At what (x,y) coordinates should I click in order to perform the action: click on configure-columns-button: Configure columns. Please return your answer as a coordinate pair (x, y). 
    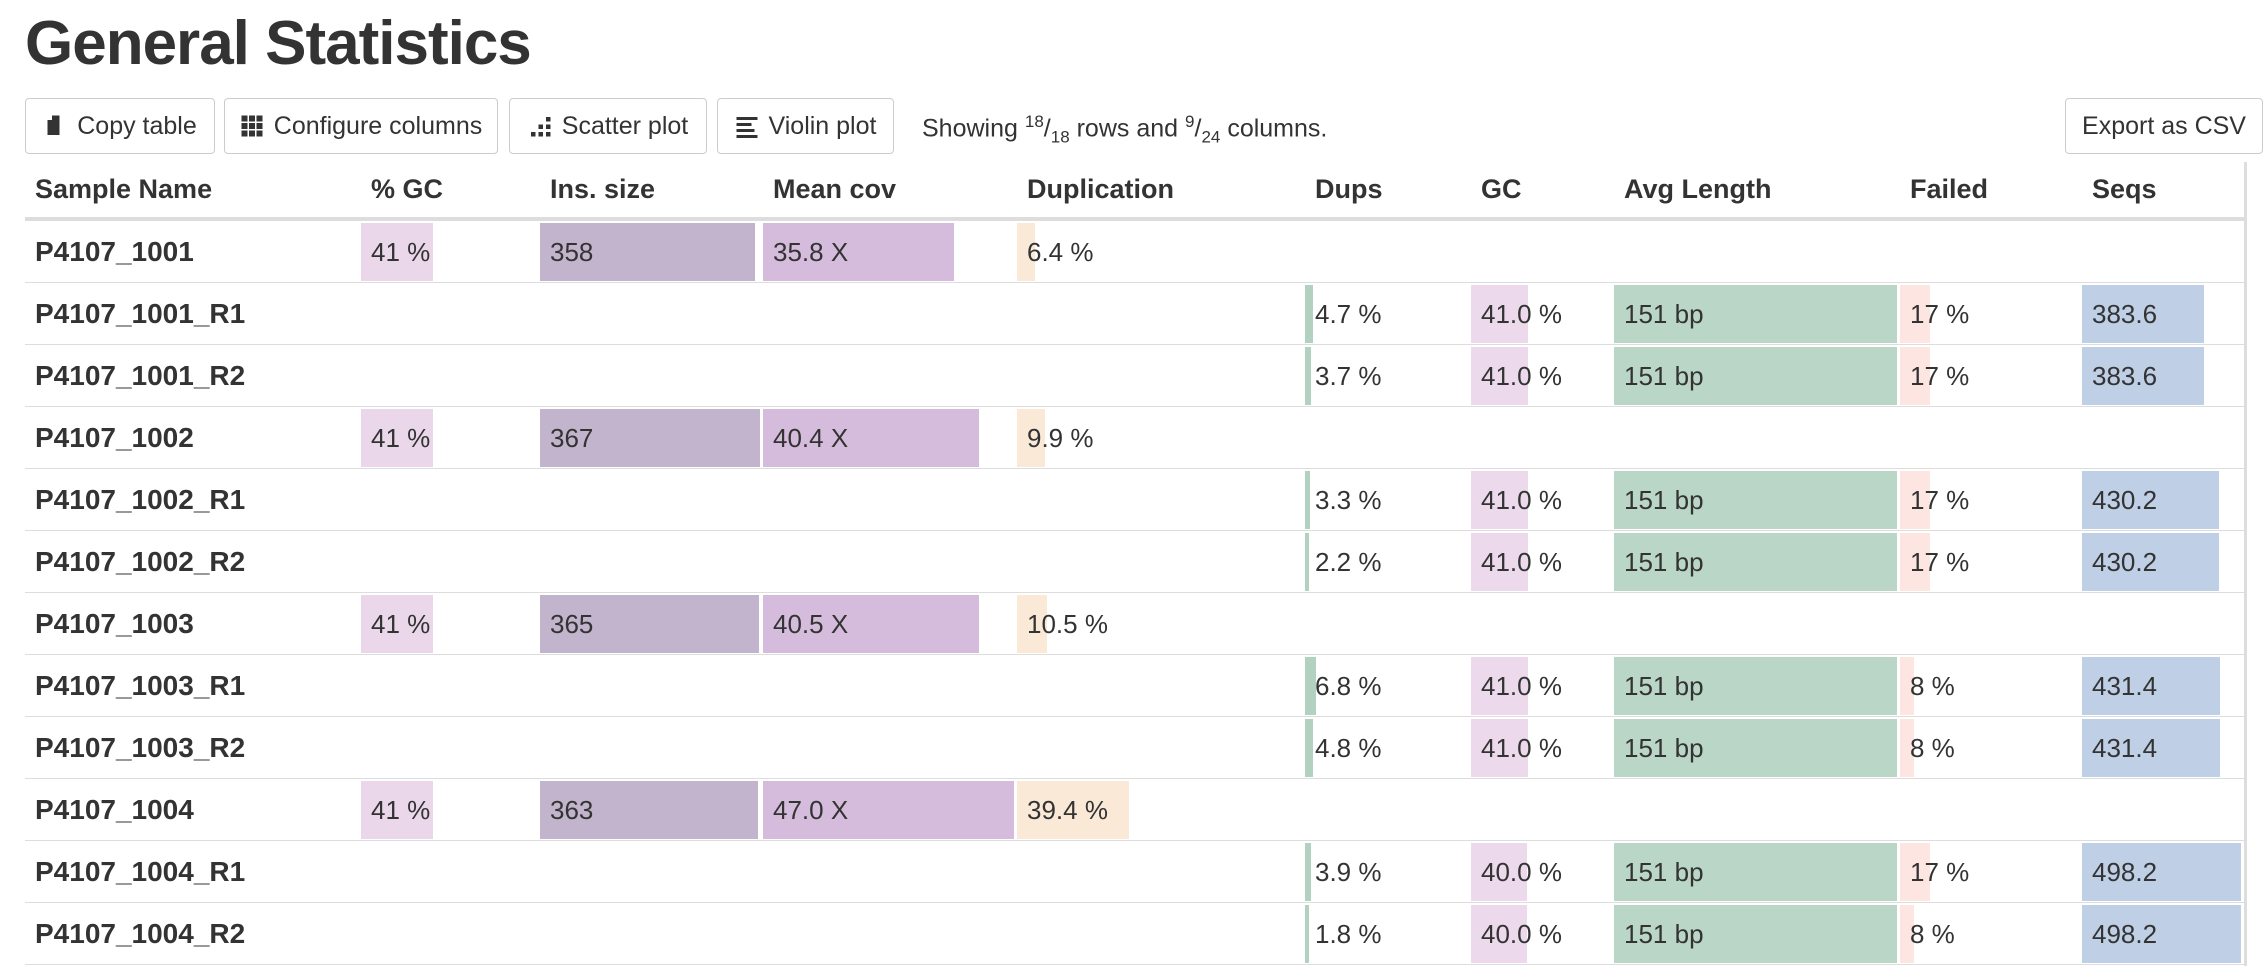
    Looking at the image, I should click on (361, 126).